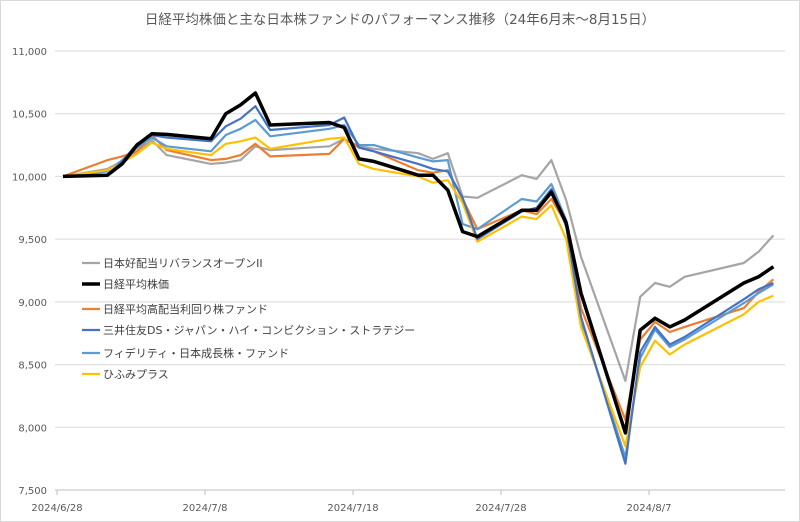 The height and width of the screenshot is (522, 800). I want to click on y-tick-label: 9,500, so click(32, 240).